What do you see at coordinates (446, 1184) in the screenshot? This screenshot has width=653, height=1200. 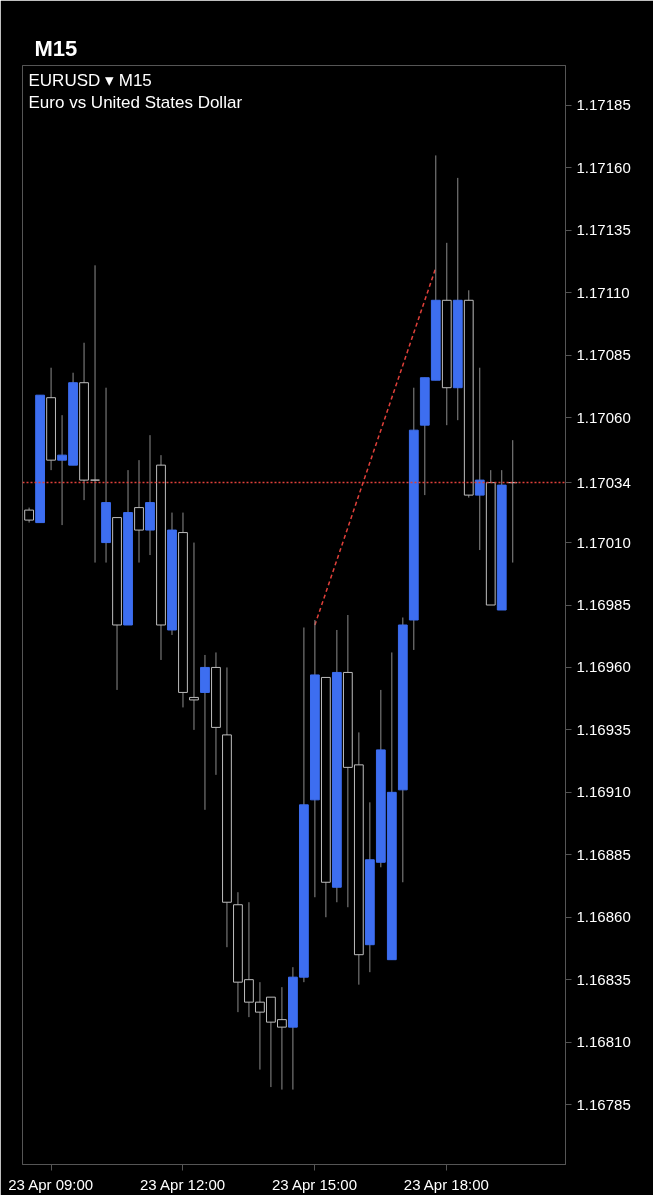 I see `x-tick-label: 23 Apr 18:00` at bounding box center [446, 1184].